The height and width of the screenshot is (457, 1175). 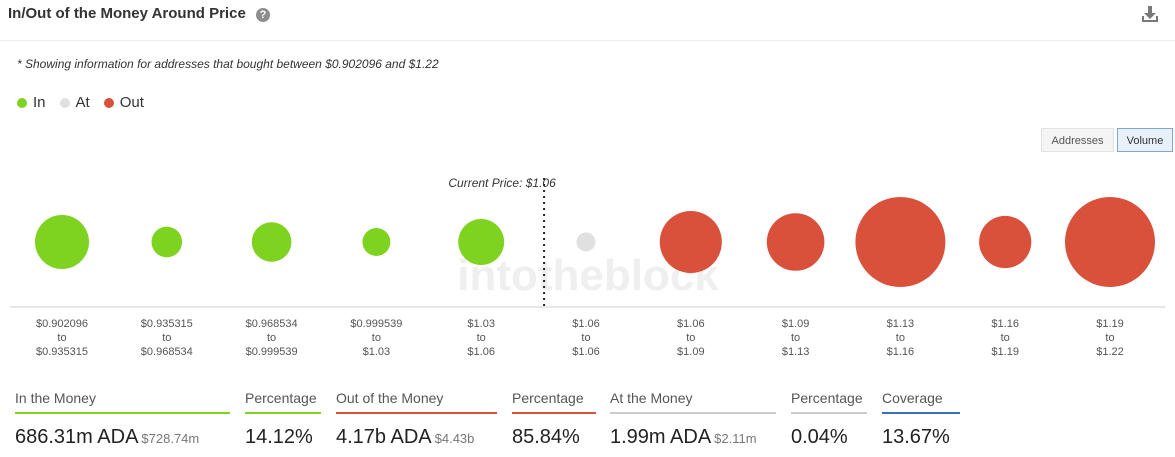 What do you see at coordinates (921, 419) in the screenshot?
I see `stat-coverage: Coverage 13.67%` at bounding box center [921, 419].